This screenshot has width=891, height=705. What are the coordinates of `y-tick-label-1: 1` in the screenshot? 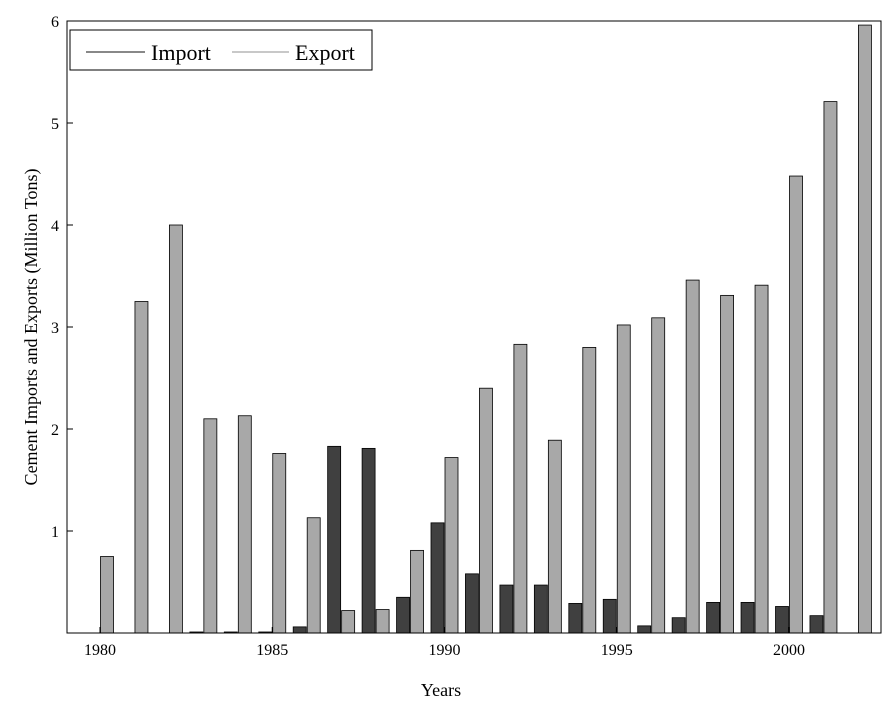 It's located at (55, 532).